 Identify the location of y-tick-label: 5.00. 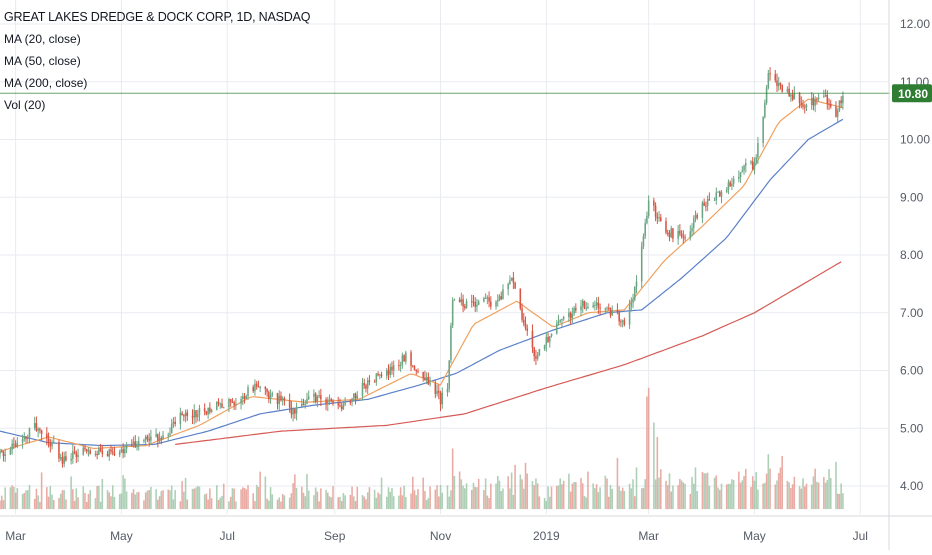
(912, 428).